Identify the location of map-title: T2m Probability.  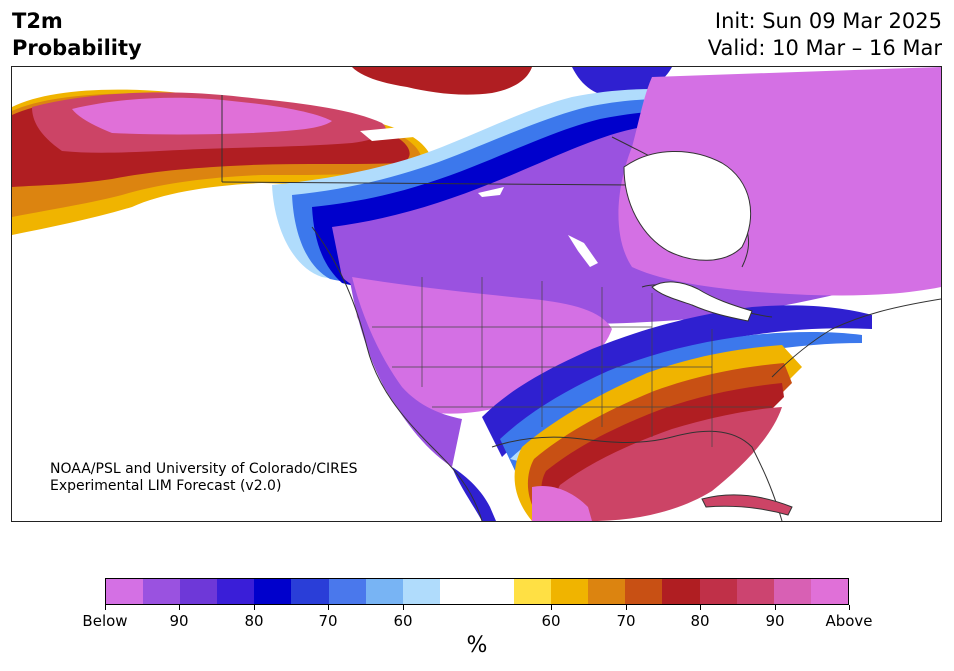
(77, 35).